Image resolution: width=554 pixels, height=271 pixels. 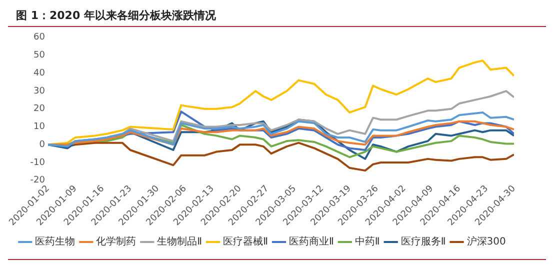 I want to click on legend-label: 医药商业Ⅱ, so click(x=311, y=242).